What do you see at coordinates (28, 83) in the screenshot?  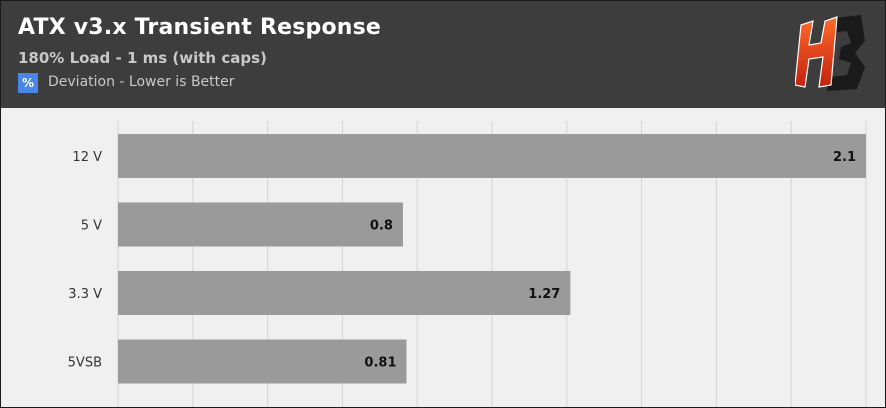 I see `legend-percent-icon: %` at bounding box center [28, 83].